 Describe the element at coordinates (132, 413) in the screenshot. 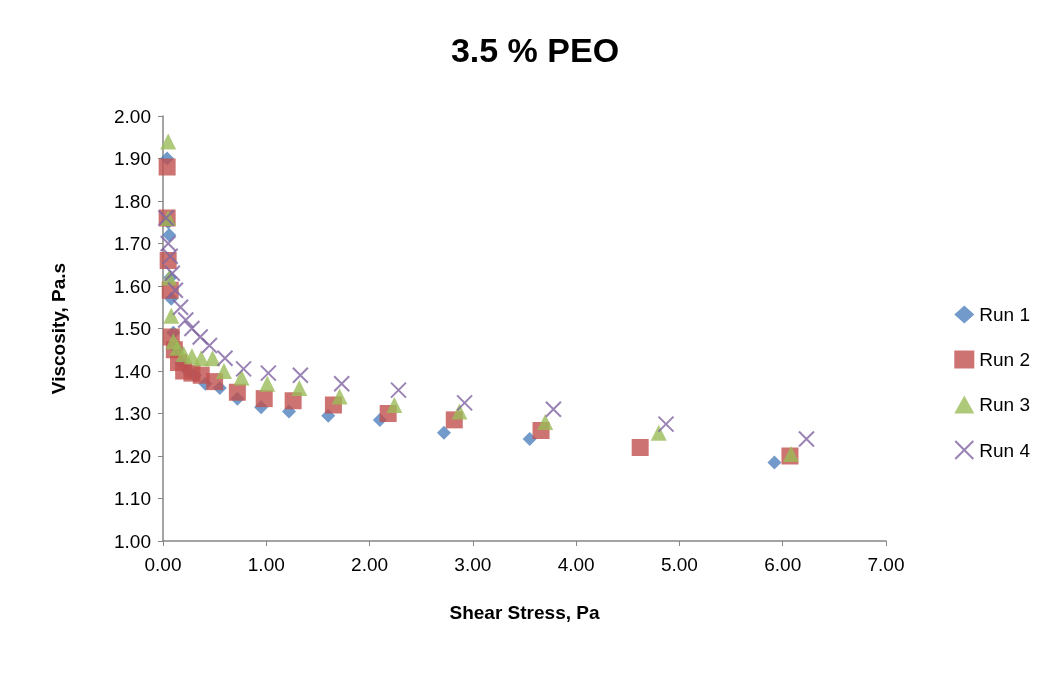

I see `y-tick-label: 1.30` at that location.